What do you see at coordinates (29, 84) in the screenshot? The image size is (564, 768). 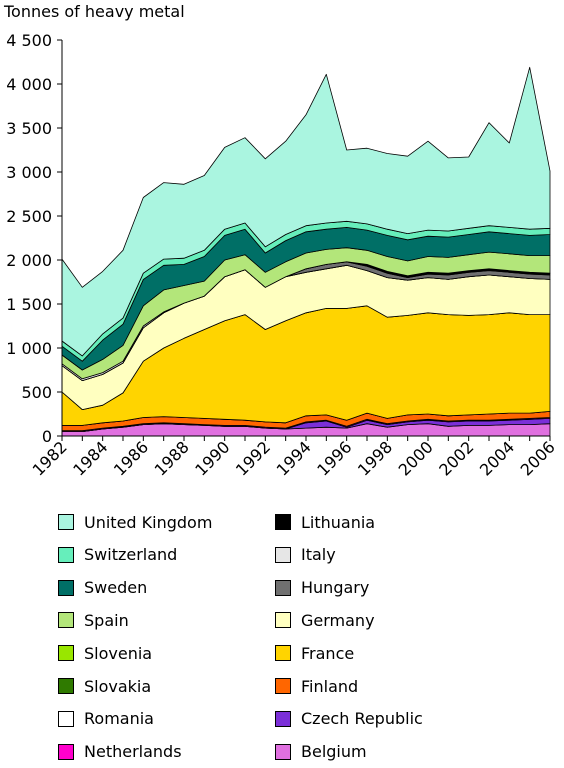 I see `y-tick-label: 4 000` at bounding box center [29, 84].